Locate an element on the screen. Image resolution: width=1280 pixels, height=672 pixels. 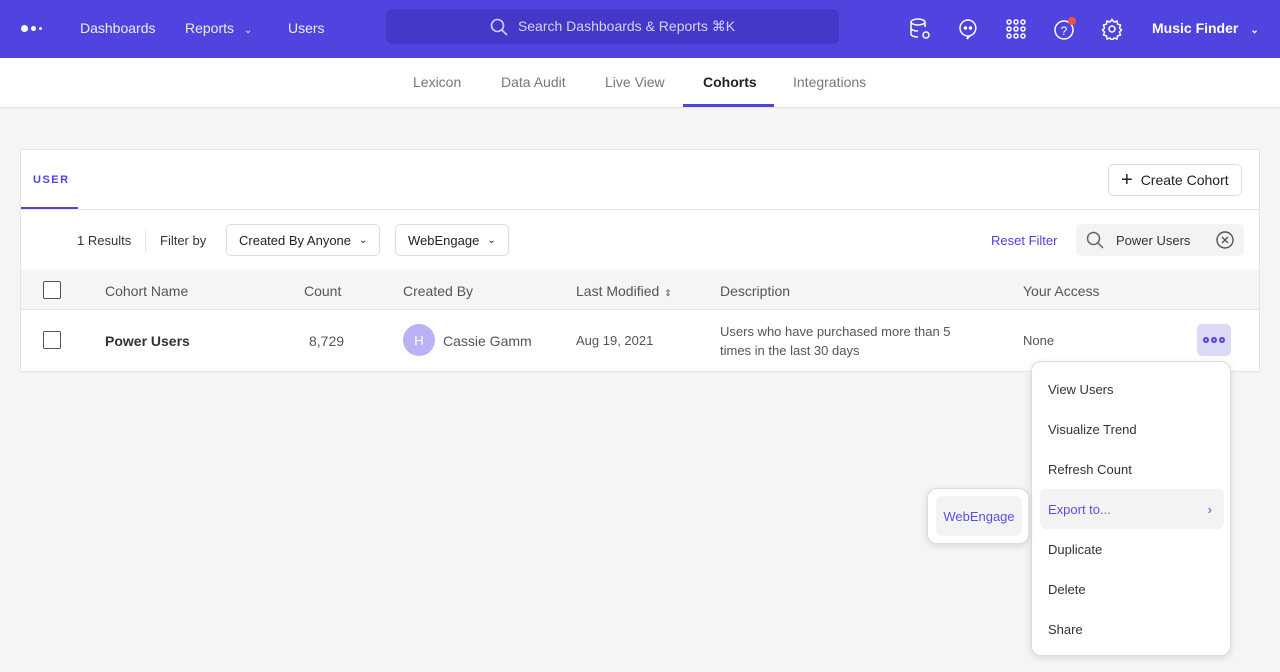
filter-by-label: Filter by is located at coordinates (183, 240).